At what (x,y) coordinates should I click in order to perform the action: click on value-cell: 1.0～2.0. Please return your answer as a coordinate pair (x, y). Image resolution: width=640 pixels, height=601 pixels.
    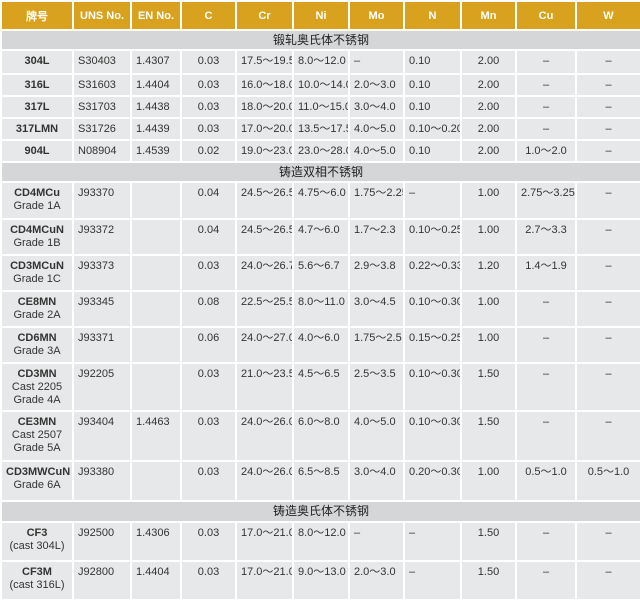
    Looking at the image, I should click on (546, 151).